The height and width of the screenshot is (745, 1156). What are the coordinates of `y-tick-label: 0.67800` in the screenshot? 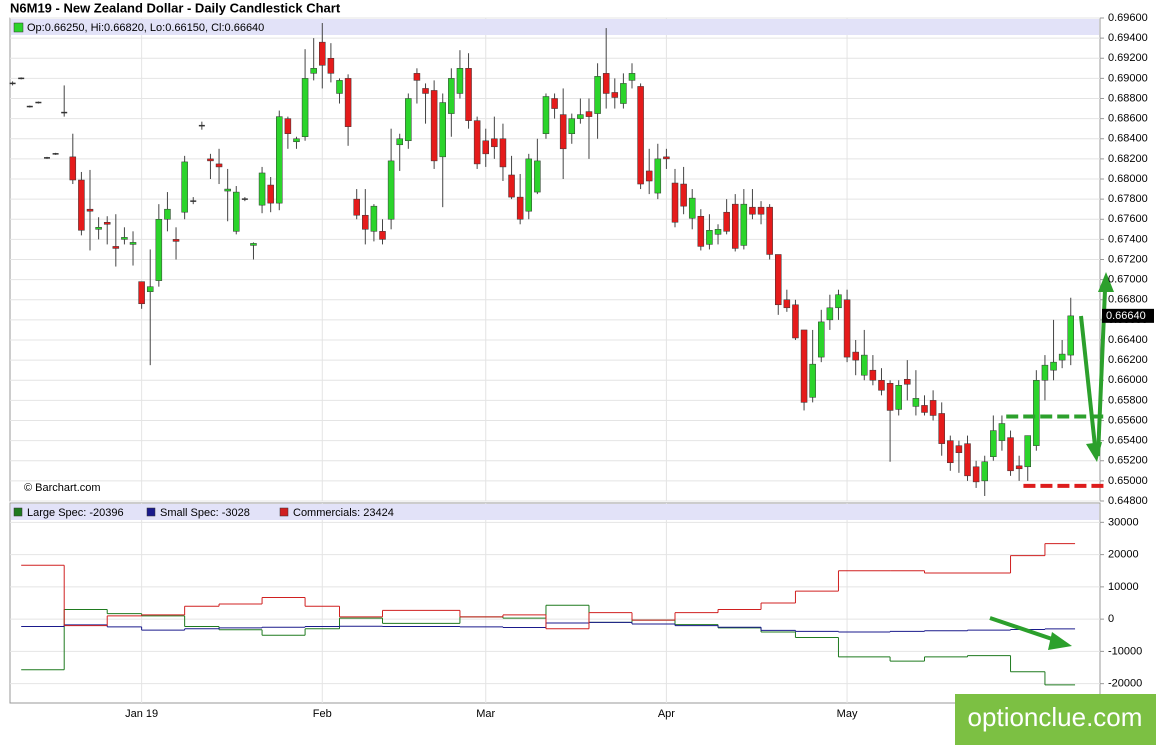 It's located at (1128, 199).